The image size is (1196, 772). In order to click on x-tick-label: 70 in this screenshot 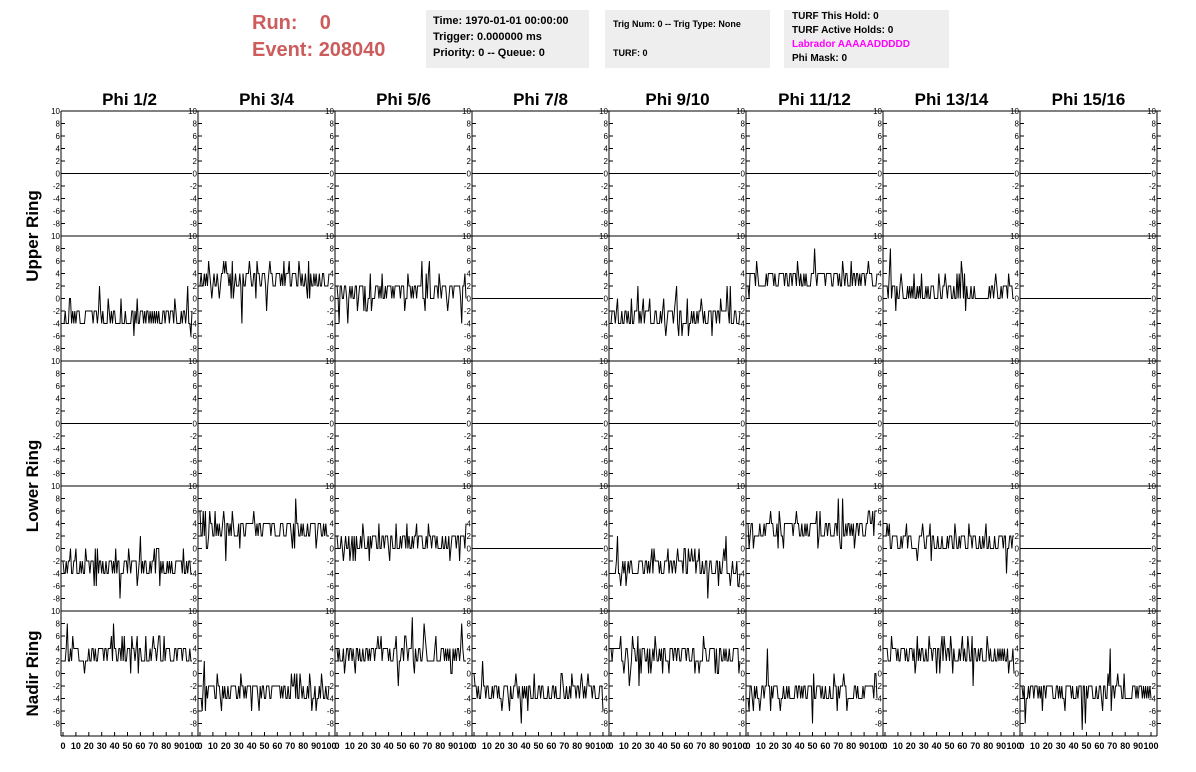, I will do `click(427, 746)`.